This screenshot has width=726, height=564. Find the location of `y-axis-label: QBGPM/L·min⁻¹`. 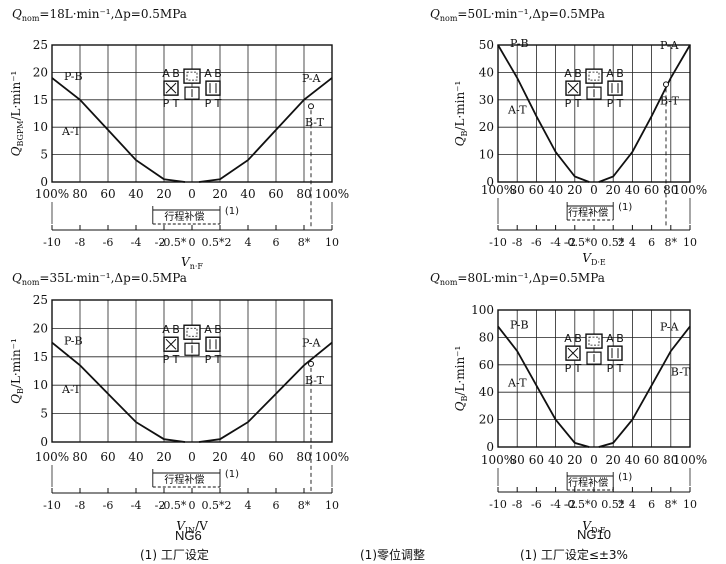

y-axis-label: QBGPM/L·min⁻¹ is located at coordinates (17, 114).